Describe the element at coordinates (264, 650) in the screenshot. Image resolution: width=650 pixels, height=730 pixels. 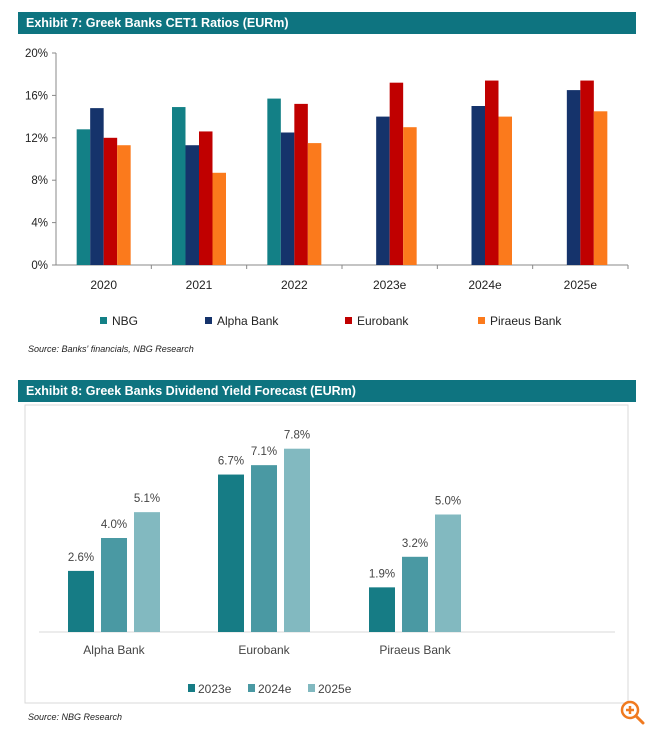
I see `chart2-x-tick-label: Eurobank` at that location.